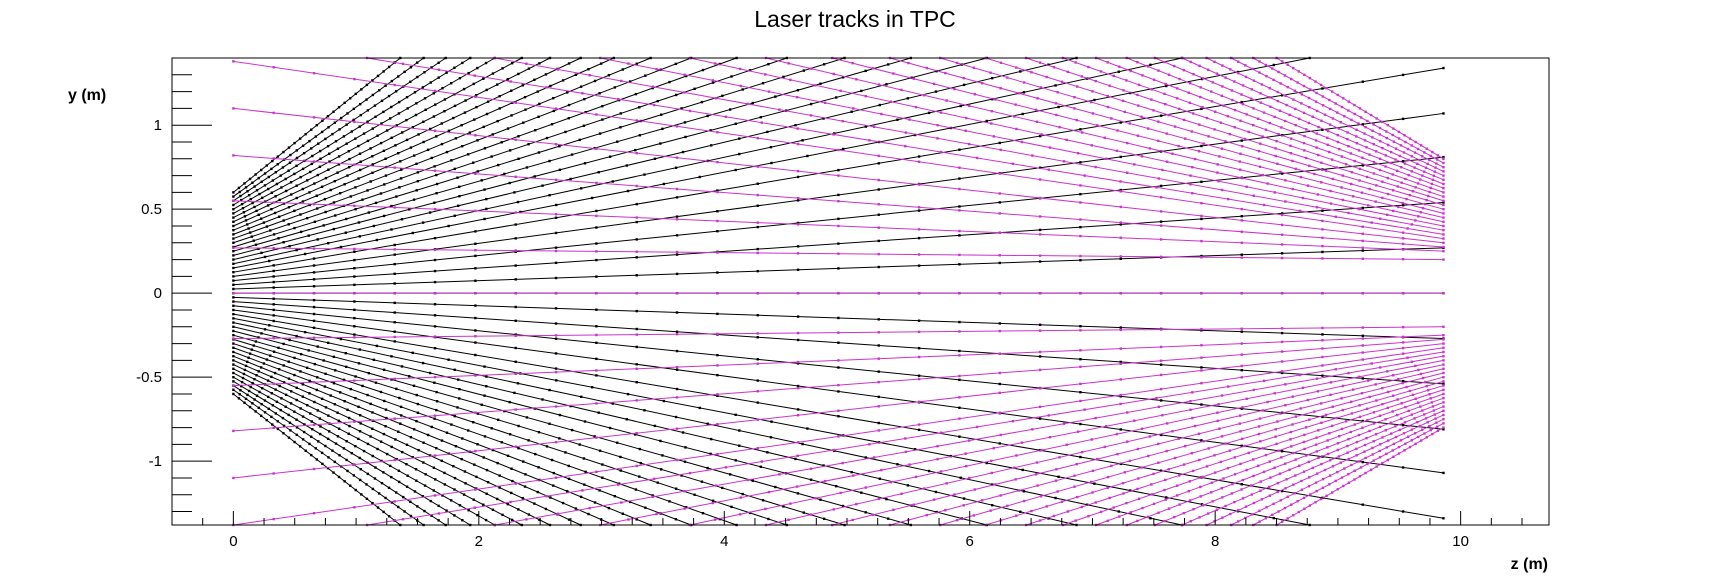  Describe the element at coordinates (158, 125) in the screenshot. I see `y-tick-label: 1` at that location.